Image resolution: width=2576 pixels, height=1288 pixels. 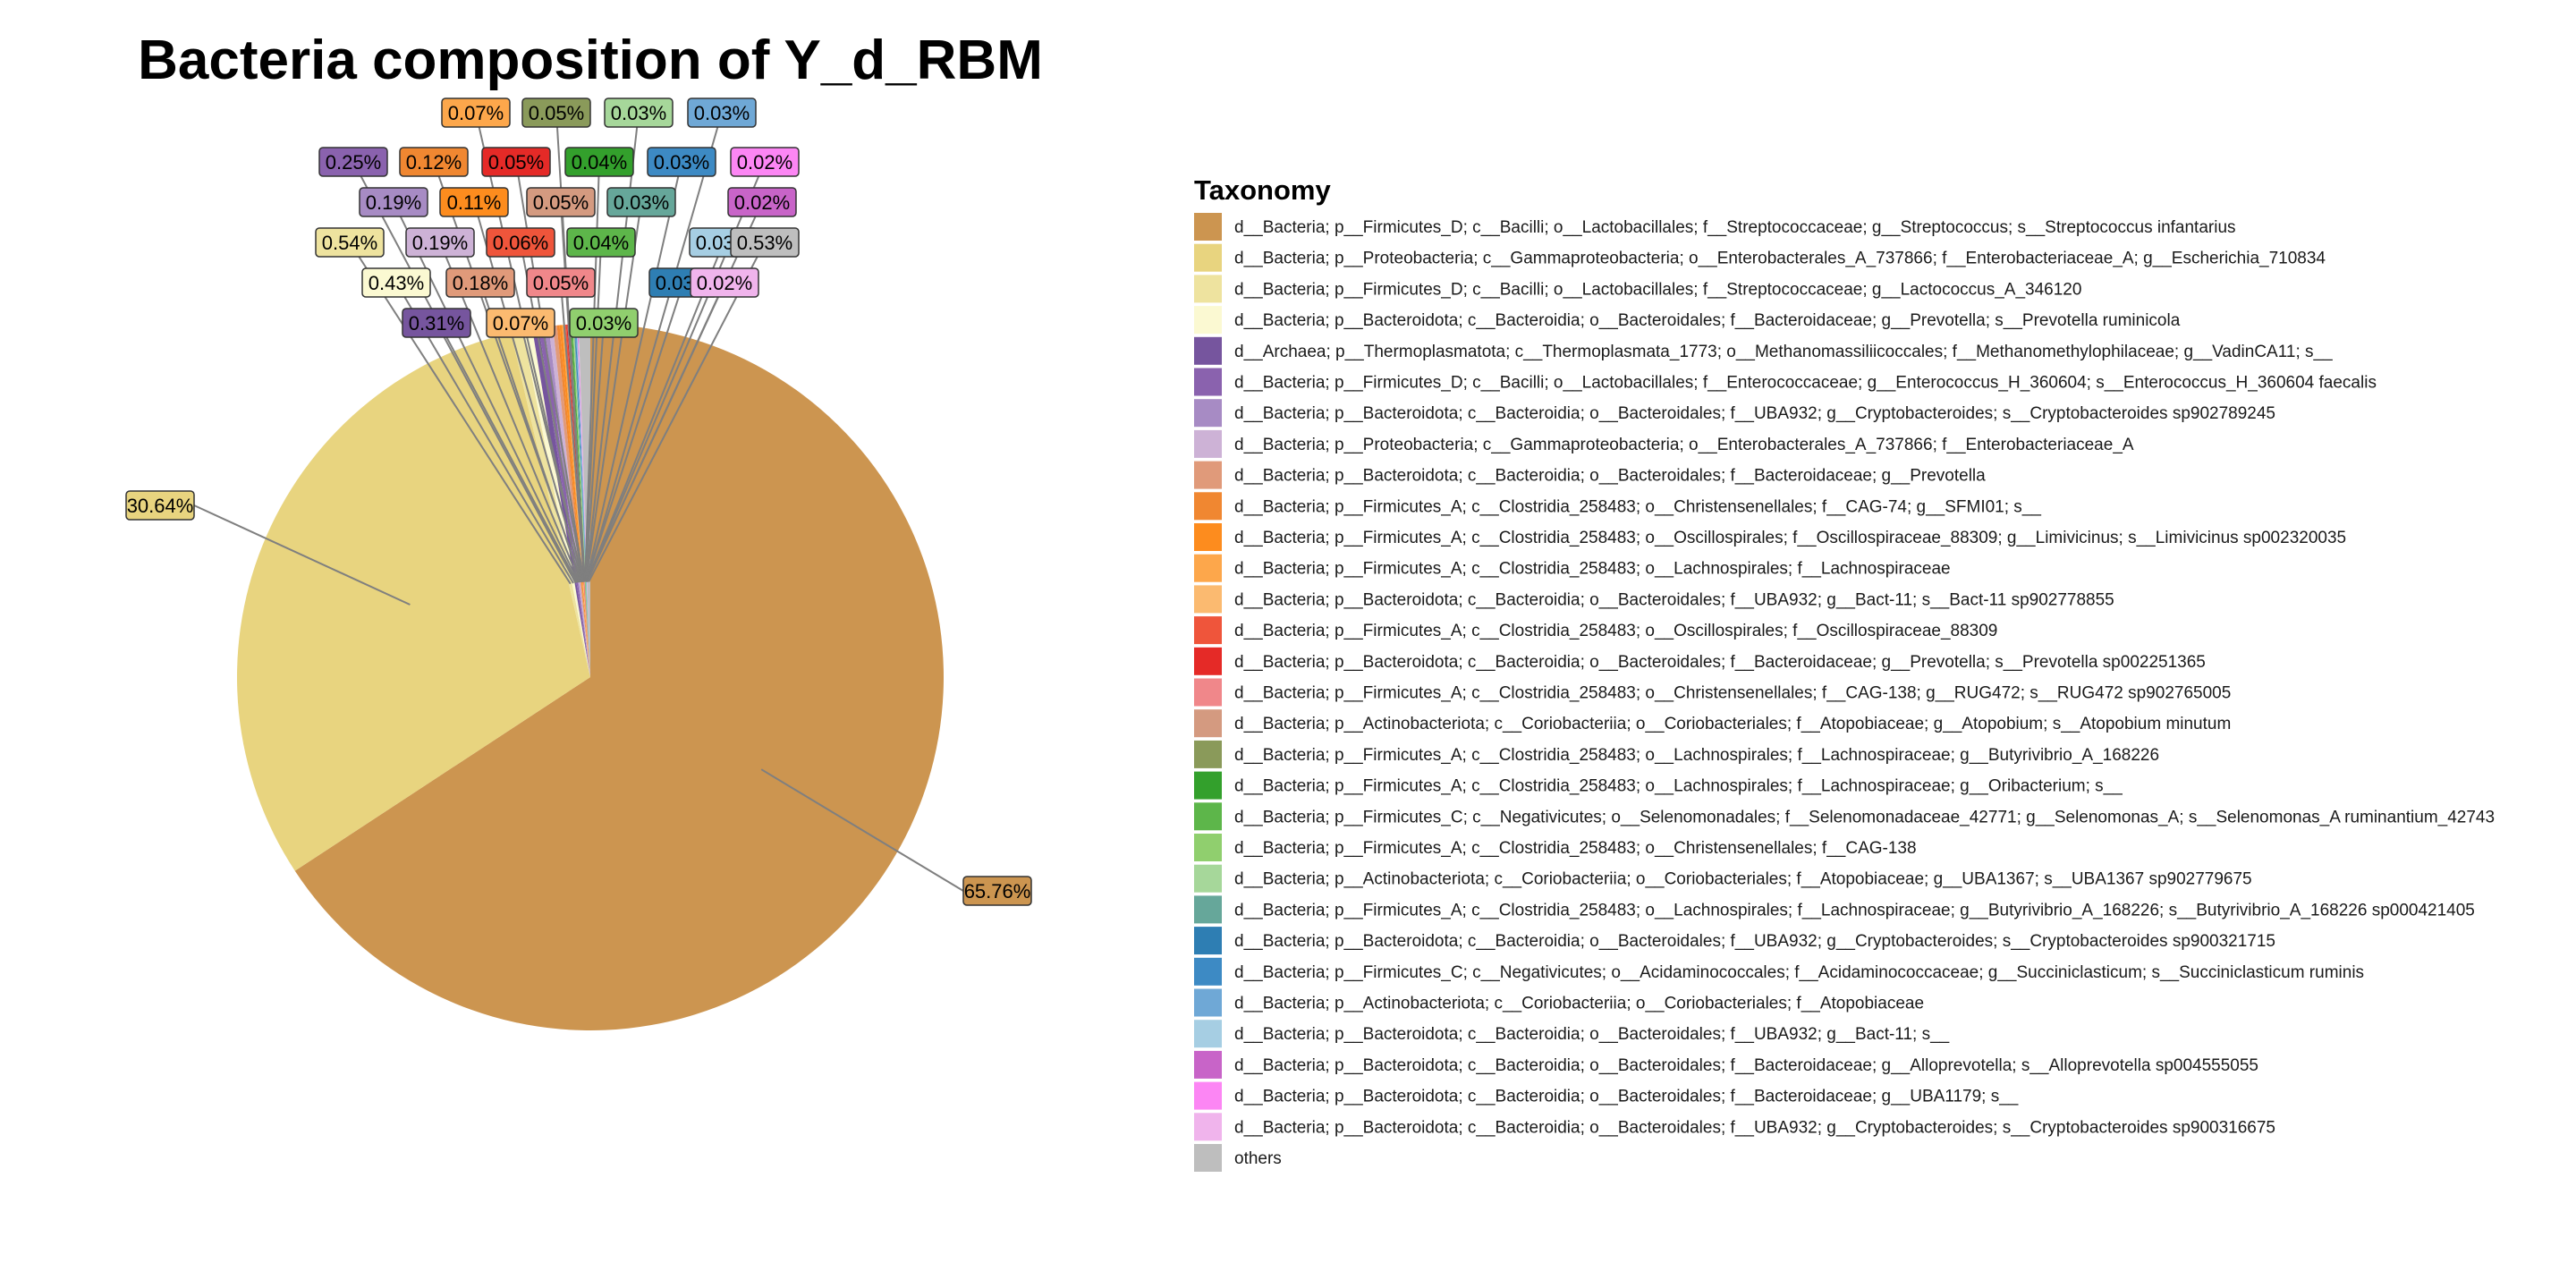 What do you see at coordinates (590, 60) in the screenshot?
I see `chart-title: Bacteria composition of Y_d_RBM` at bounding box center [590, 60].